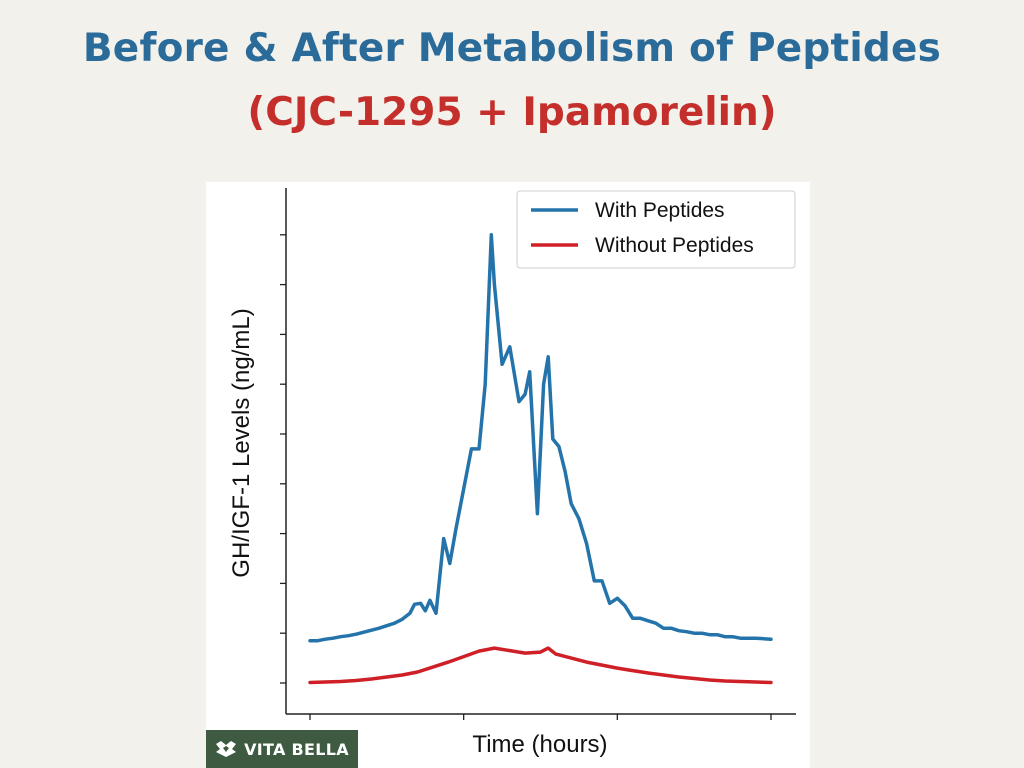 The height and width of the screenshot is (768, 1024). Describe the element at coordinates (539, 744) in the screenshot. I see `x-axis-label: Time (hours)` at that location.